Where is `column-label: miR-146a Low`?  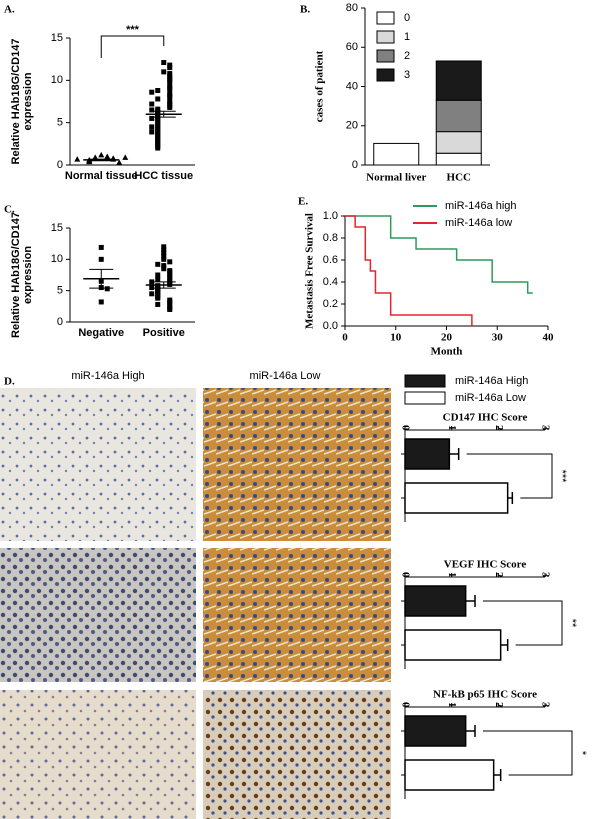 column-label: miR-146a Low is located at coordinates (285, 376).